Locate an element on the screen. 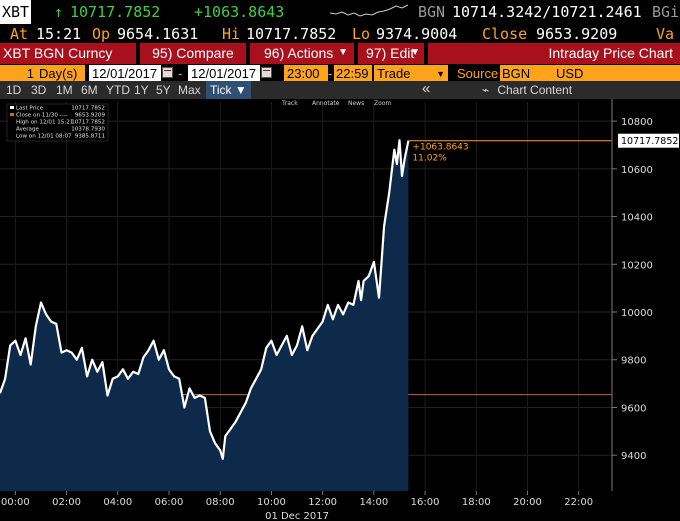  source-param-label: Source is located at coordinates (478, 73).